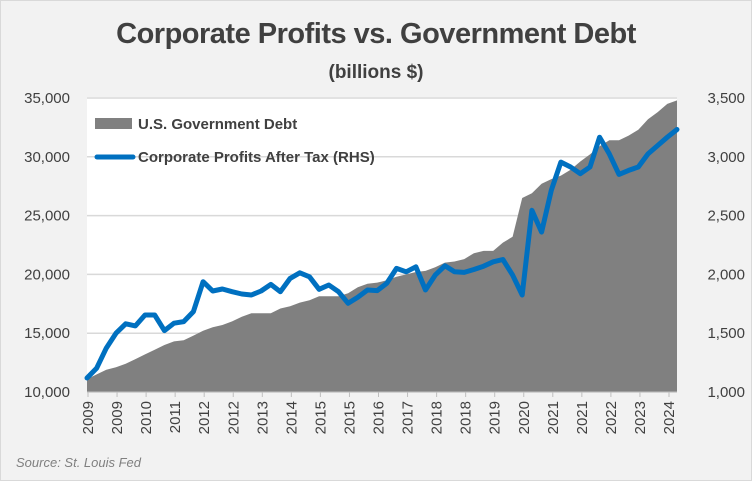 The width and height of the screenshot is (752, 481). What do you see at coordinates (47, 274) in the screenshot?
I see `left-axis-tick-label: 20,000` at bounding box center [47, 274].